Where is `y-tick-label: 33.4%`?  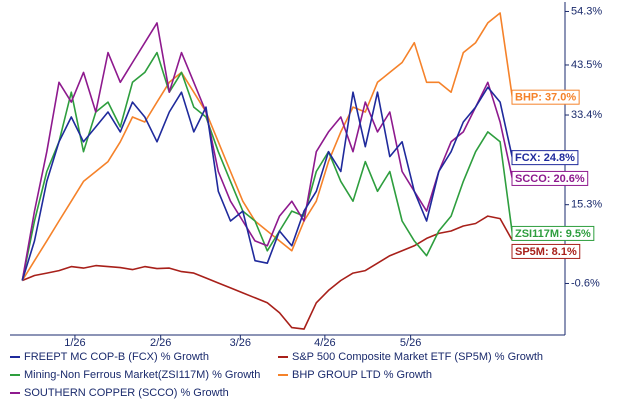
y-tick-label: 33.4% is located at coordinates (586, 115).